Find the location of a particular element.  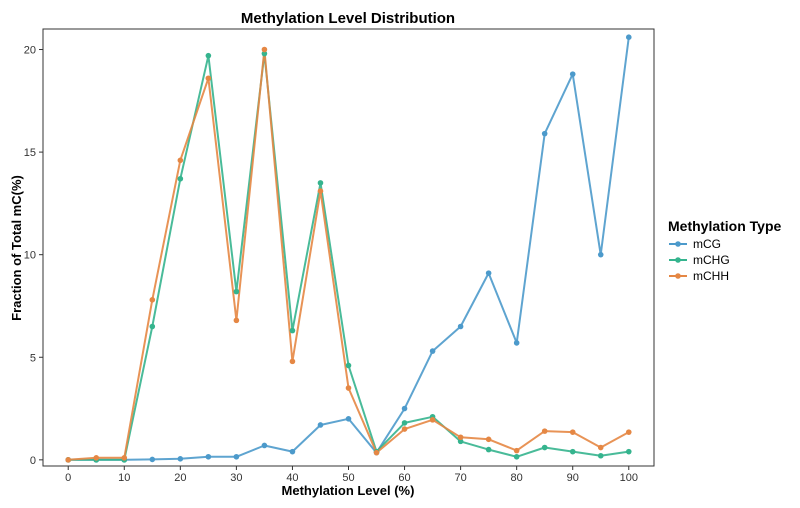

x-tick-label: 50 is located at coordinates (348, 478).